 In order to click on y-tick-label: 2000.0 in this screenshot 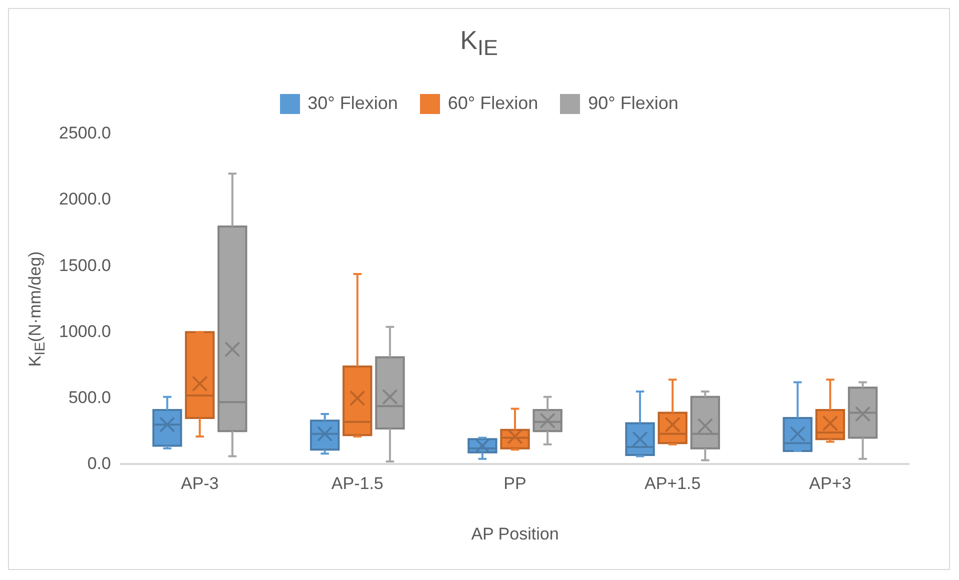, I will do `click(84, 199)`.